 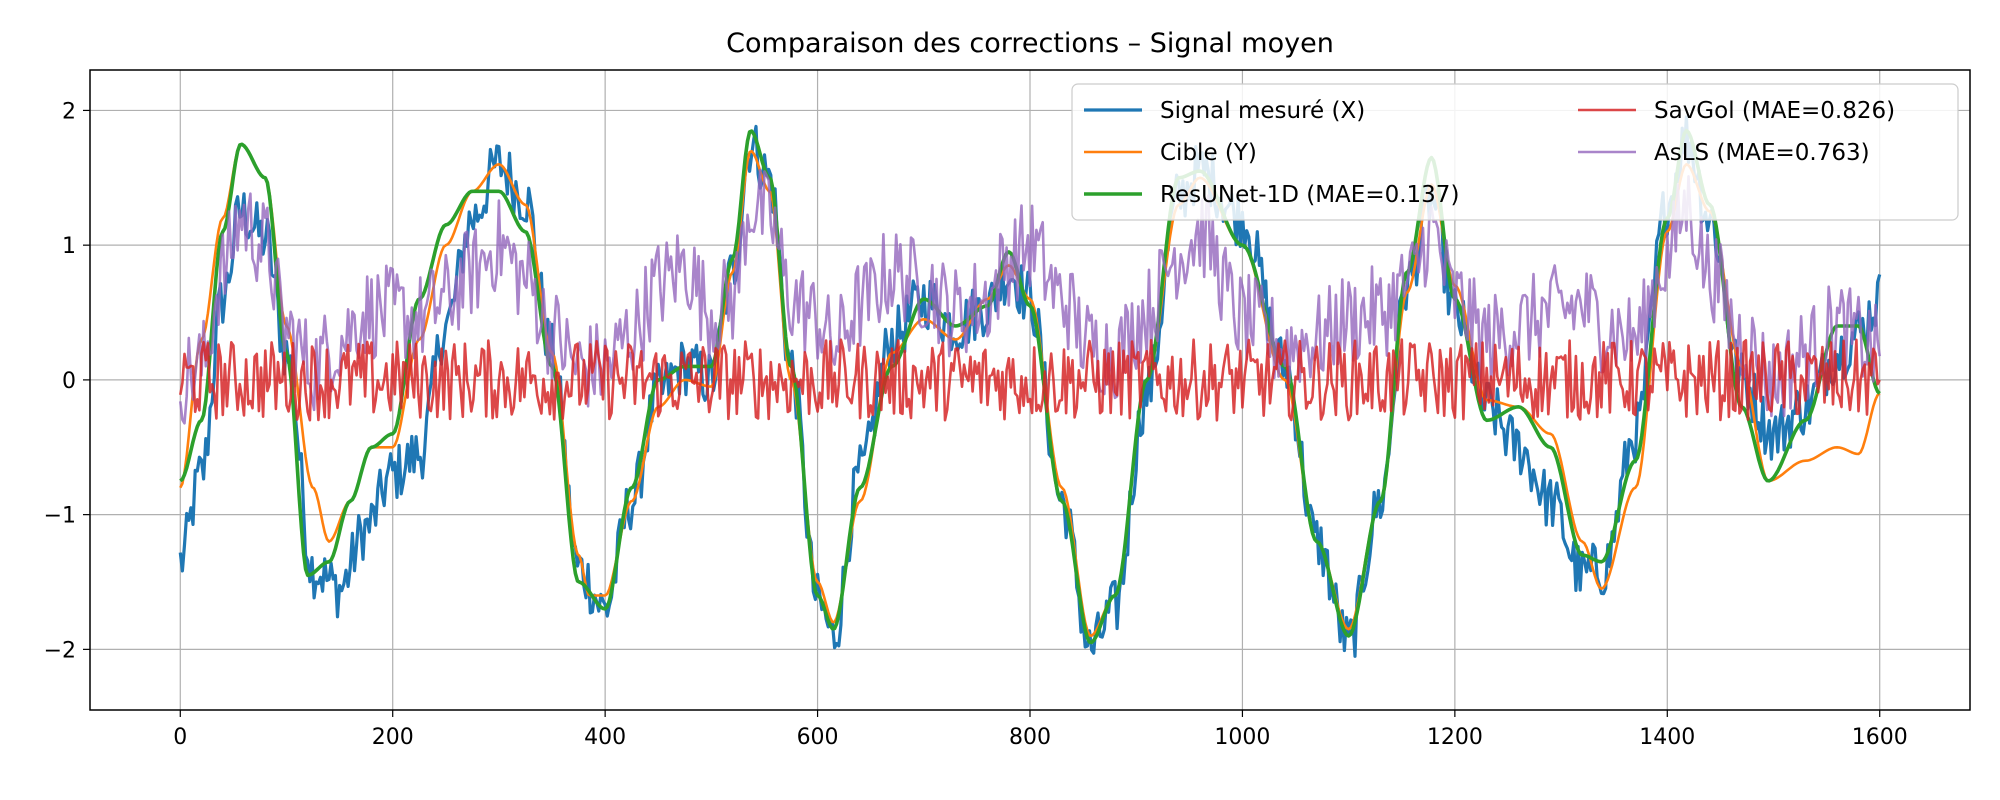 I want to click on x-tick-label: 600, so click(x=818, y=737).